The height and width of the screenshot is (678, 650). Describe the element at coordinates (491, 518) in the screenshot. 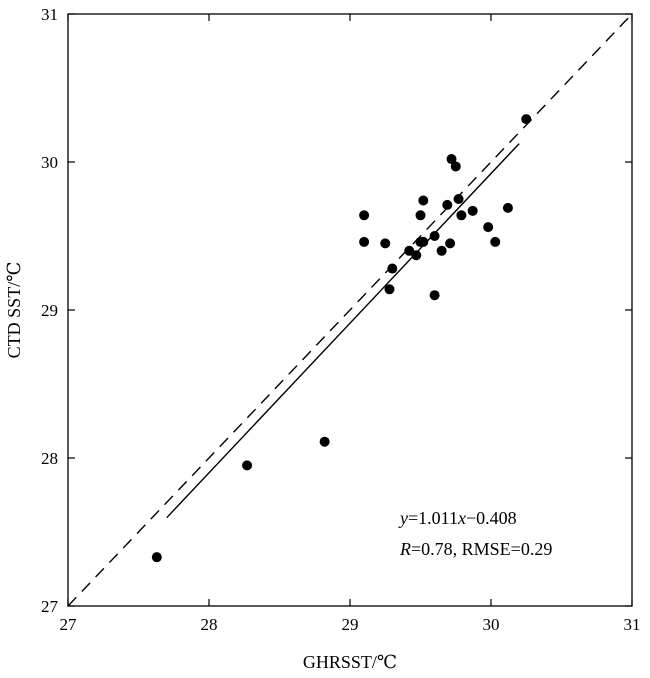

I see `fit-equation-rest: −0.408` at that location.